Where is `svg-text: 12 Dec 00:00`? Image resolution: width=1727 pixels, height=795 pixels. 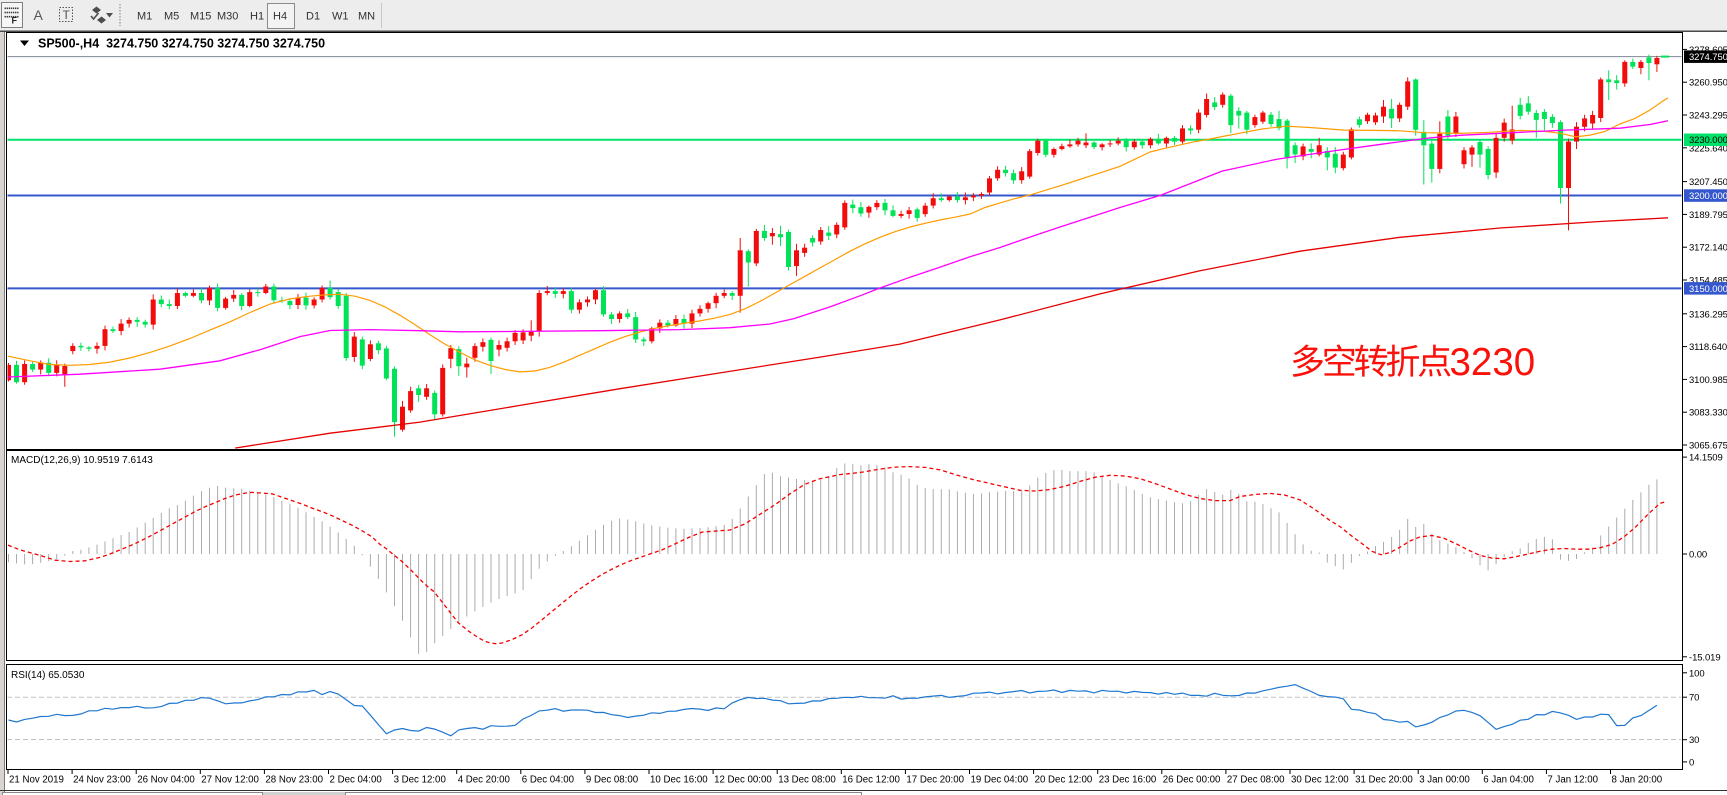 svg-text: 12 Dec 00:00 is located at coordinates (743, 780).